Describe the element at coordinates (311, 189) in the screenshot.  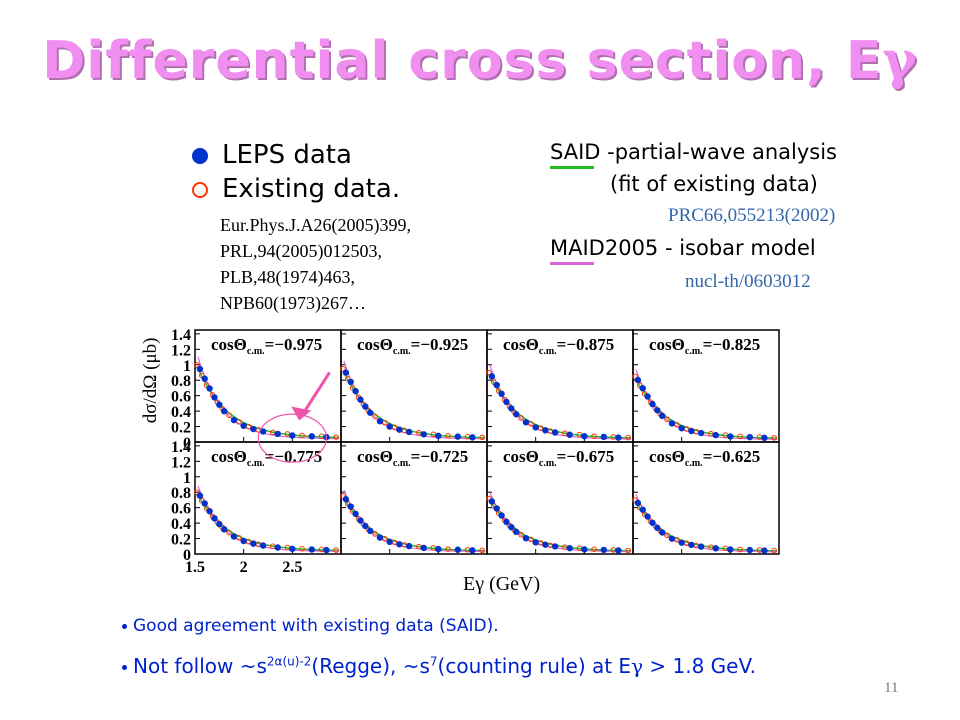
I see `legend-existing-label: Existing data.` at that location.